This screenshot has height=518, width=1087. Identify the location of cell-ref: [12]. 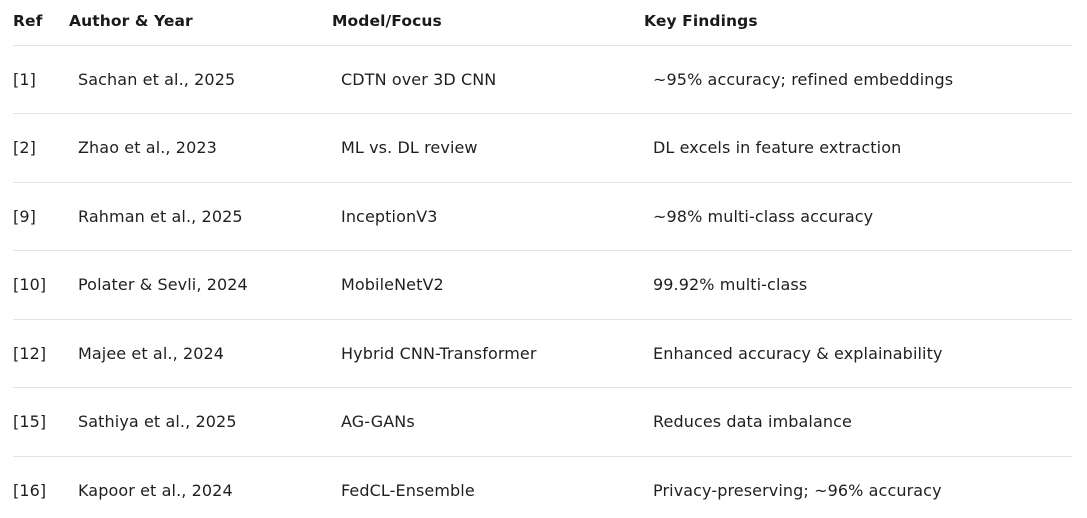
(30, 353).